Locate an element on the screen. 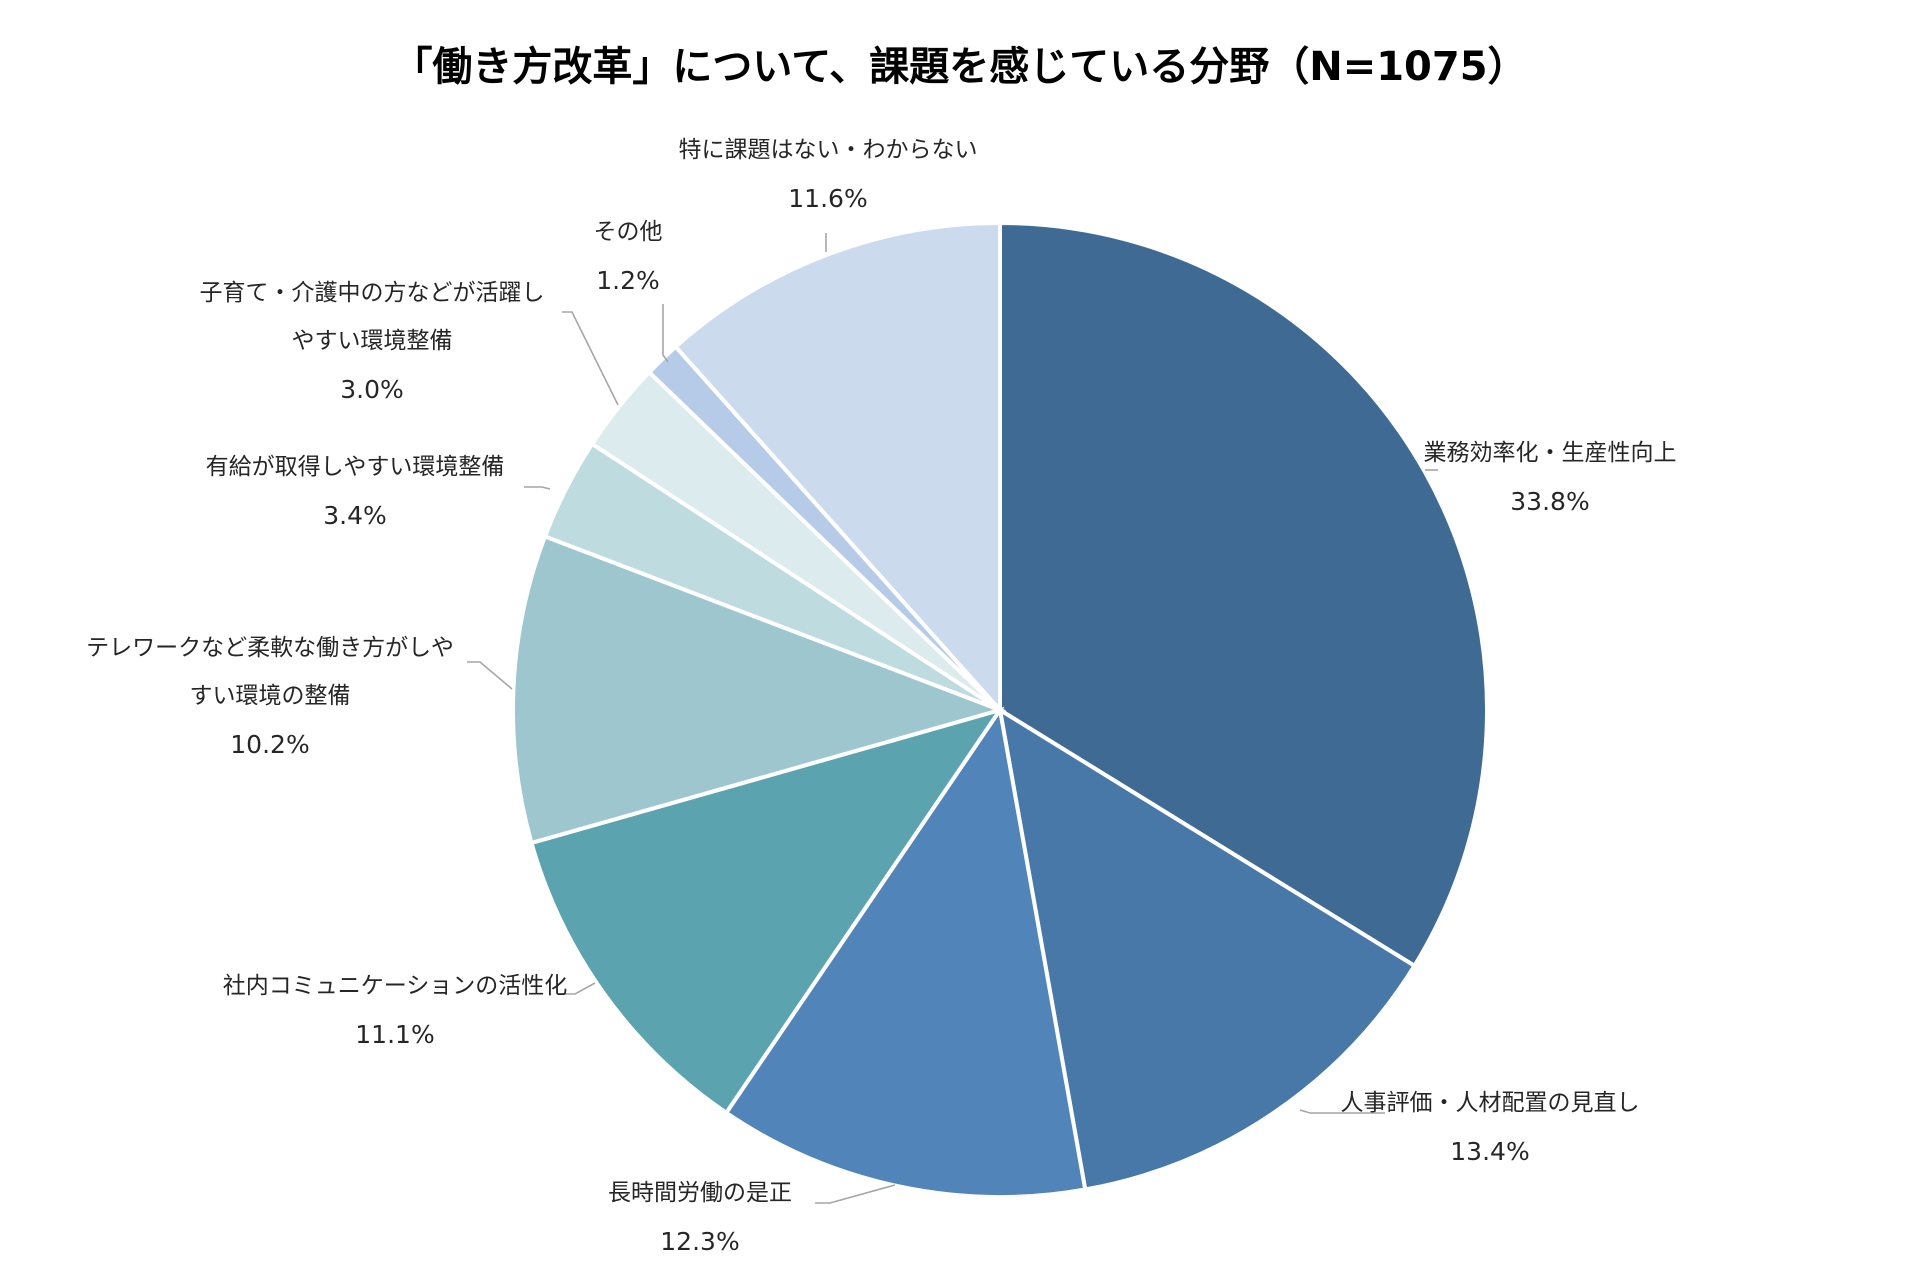 Image resolution: width=1920 pixels, height=1280 pixels. slice-value-label: 13.4% is located at coordinates (1489, 1151).